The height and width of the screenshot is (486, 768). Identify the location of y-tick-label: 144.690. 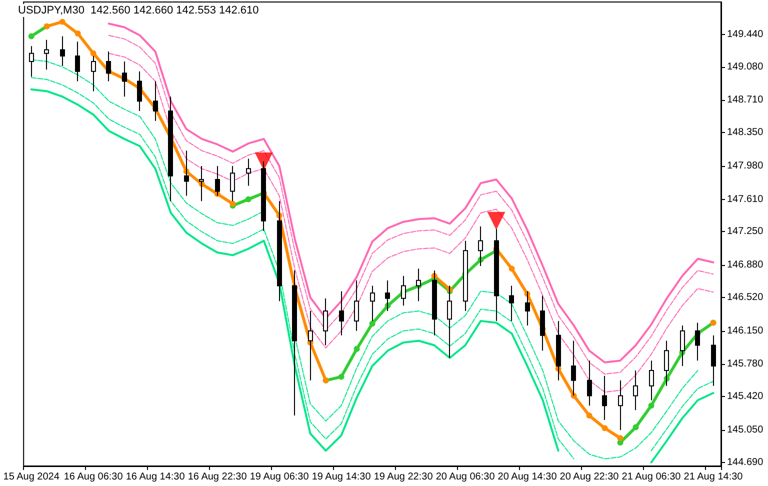
(745, 462).